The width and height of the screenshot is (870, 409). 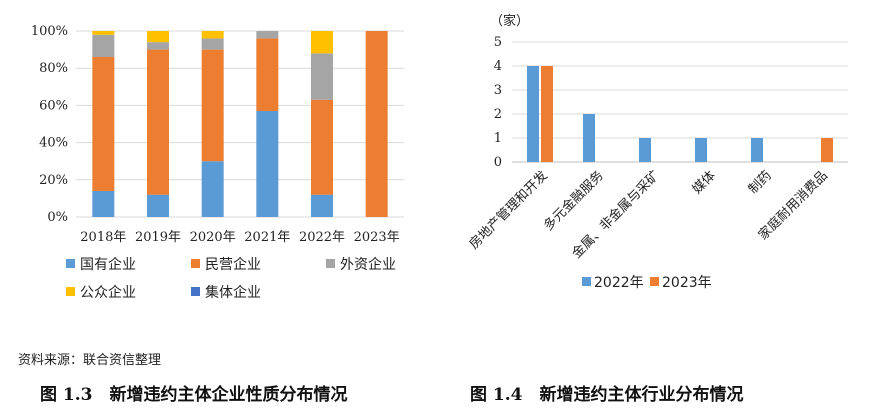 What do you see at coordinates (377, 237) in the screenshot?
I see `x-tick-label: 2023年` at bounding box center [377, 237].